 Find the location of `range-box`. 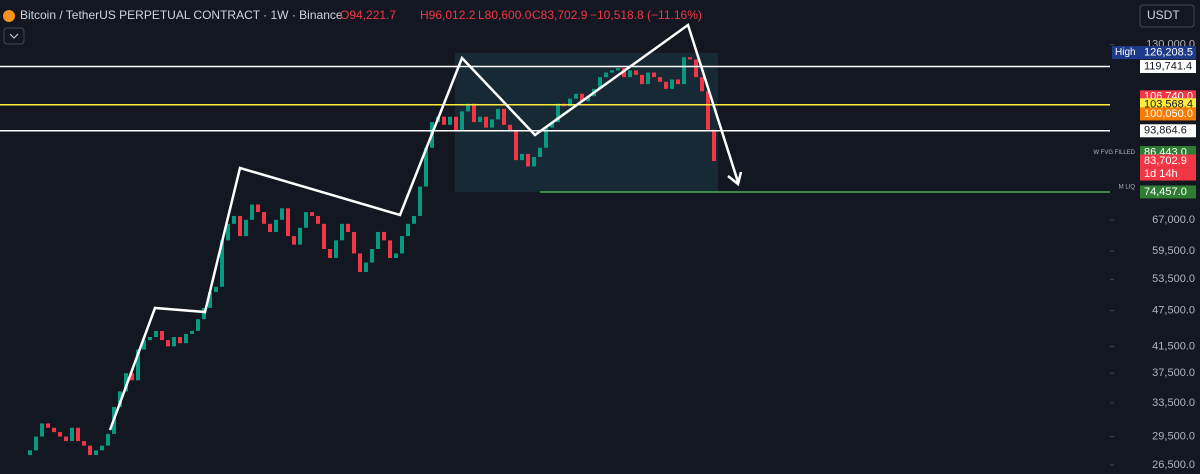

range-box is located at coordinates (586, 122).